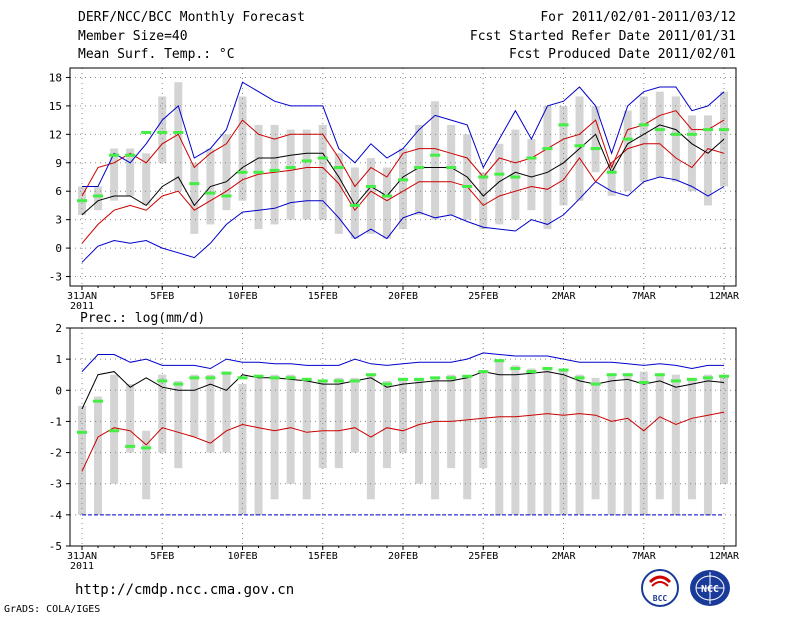 This screenshot has height=618, width=800. What do you see at coordinates (483, 556) in the screenshot?
I see `xtick-label-p1: 25FEB` at bounding box center [483, 556].